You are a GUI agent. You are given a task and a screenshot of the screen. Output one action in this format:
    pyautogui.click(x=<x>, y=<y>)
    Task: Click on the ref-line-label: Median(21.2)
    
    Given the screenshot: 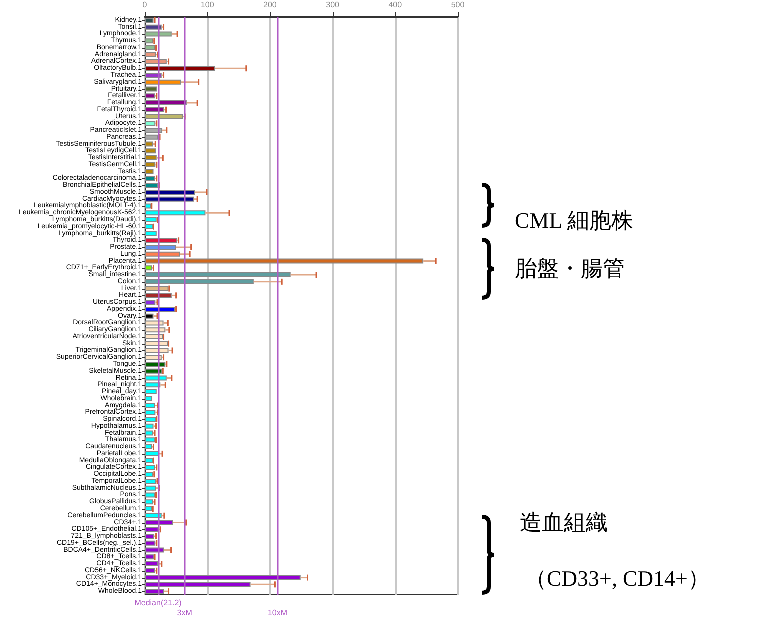 What is the action you would take?
    pyautogui.click(x=158, y=603)
    